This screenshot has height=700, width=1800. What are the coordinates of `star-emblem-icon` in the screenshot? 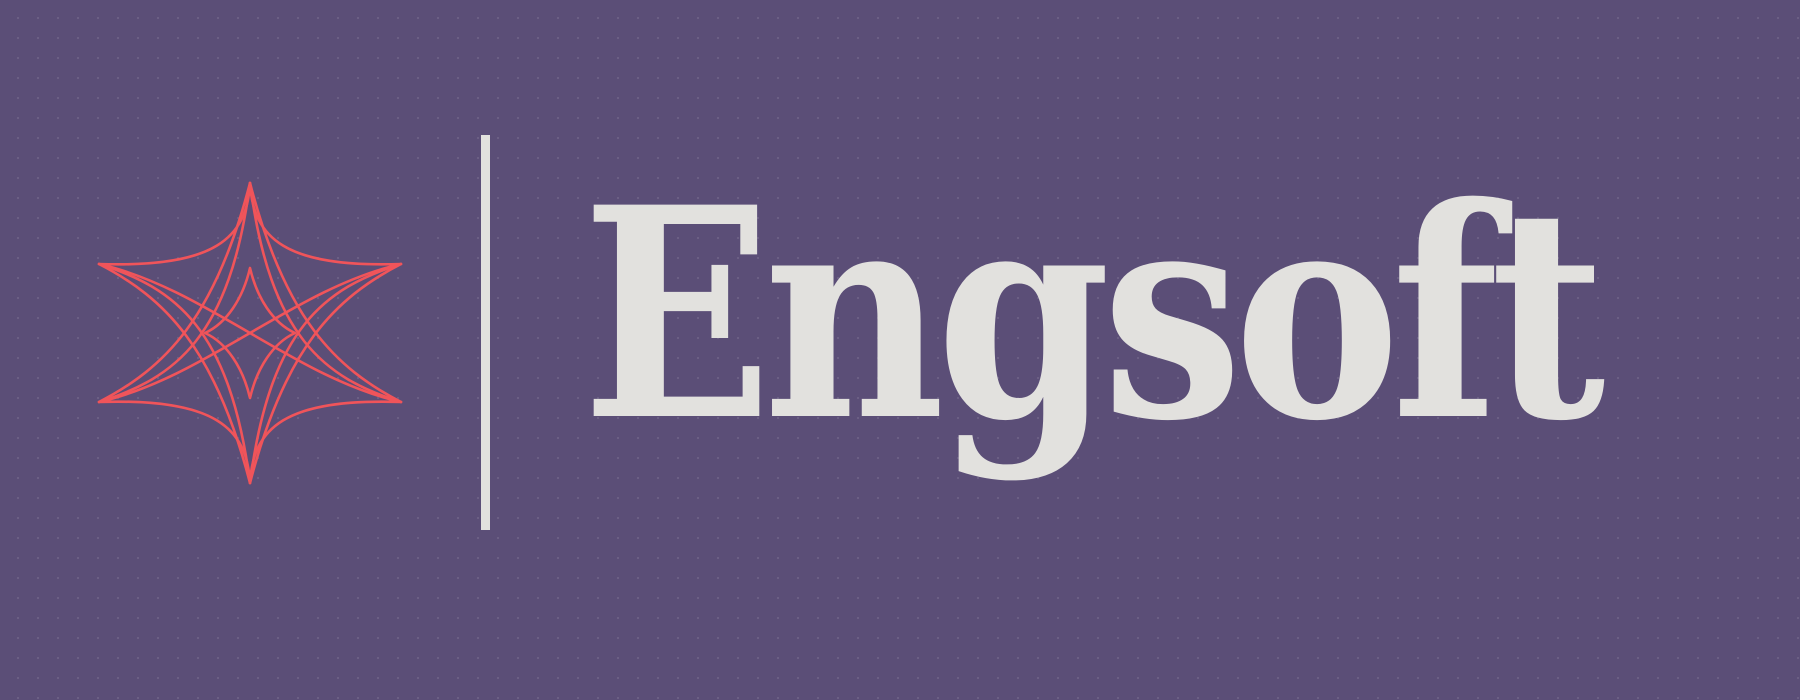 It's located at (252, 333).